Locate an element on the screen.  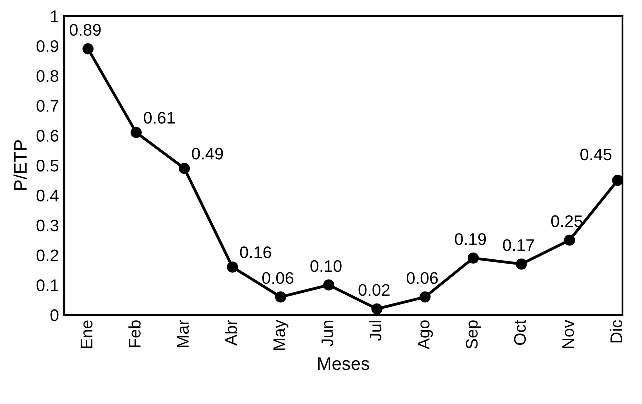
x-tick-label: Abr is located at coordinates (231, 333).